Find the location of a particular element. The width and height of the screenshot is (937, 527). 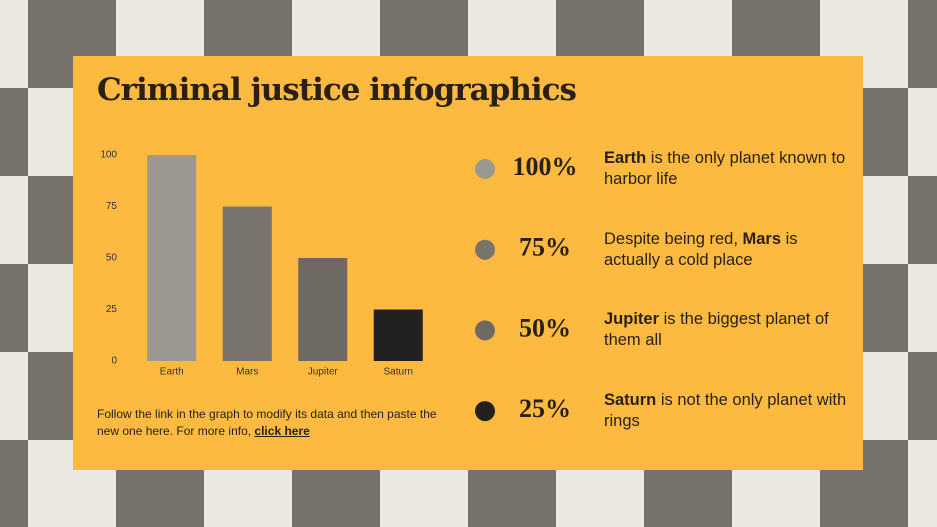

item-desc: is the biggest planet of them all is located at coordinates (716, 330).